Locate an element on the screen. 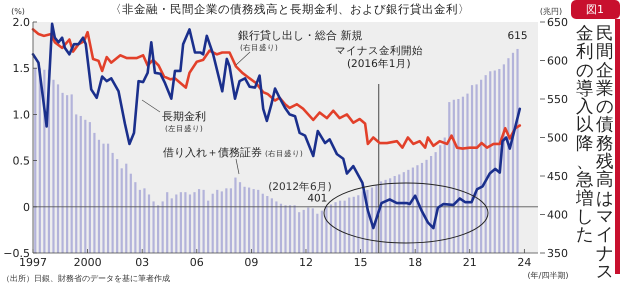 Image resolution: width=620 pixels, height=285 pixels. x-tick-label: 2000 is located at coordinates (88, 262).